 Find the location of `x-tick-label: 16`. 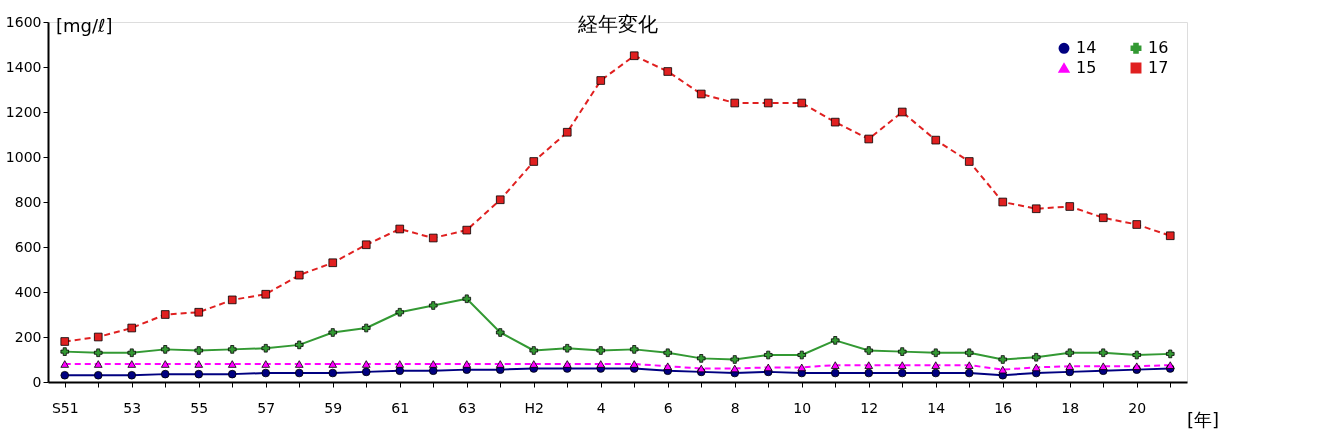

x-tick-label: 16 is located at coordinates (1003, 407).